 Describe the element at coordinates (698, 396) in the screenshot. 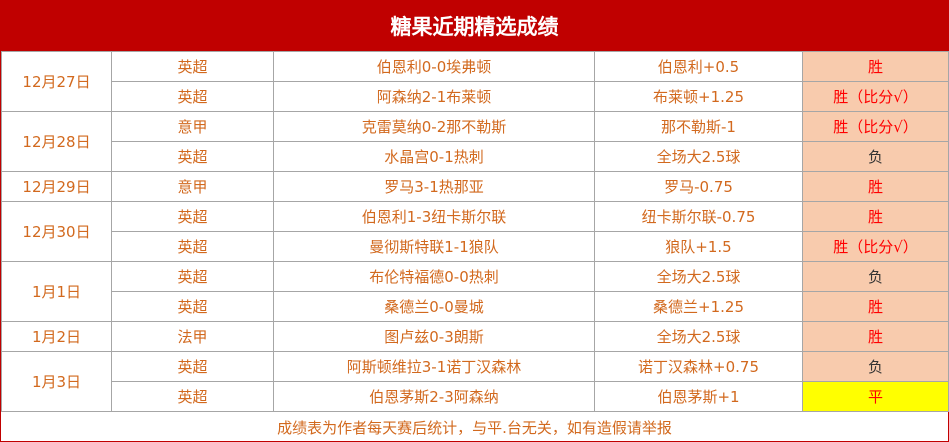

I see `pick: 伯恩茅斯+1` at that location.